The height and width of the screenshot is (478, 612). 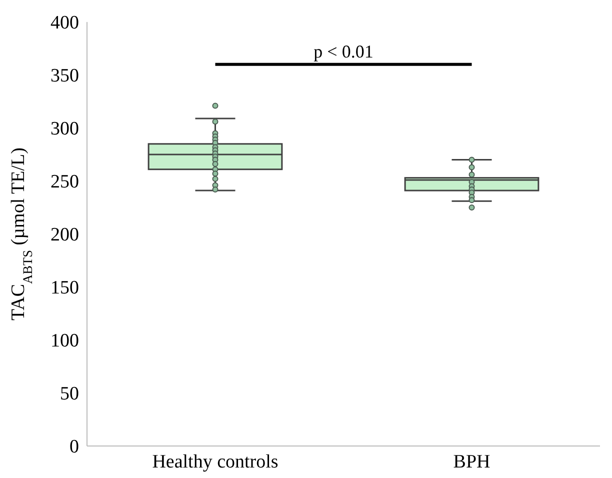 I want to click on x-tick-label: BPH, so click(x=472, y=461).